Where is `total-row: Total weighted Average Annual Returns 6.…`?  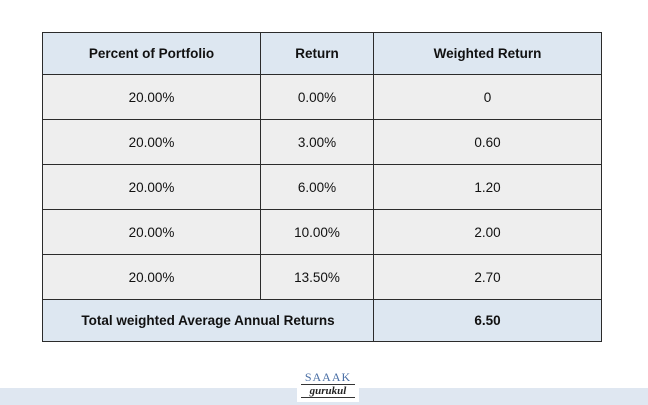 total-row: Total weighted Average Annual Returns 6.… is located at coordinates (322, 320).